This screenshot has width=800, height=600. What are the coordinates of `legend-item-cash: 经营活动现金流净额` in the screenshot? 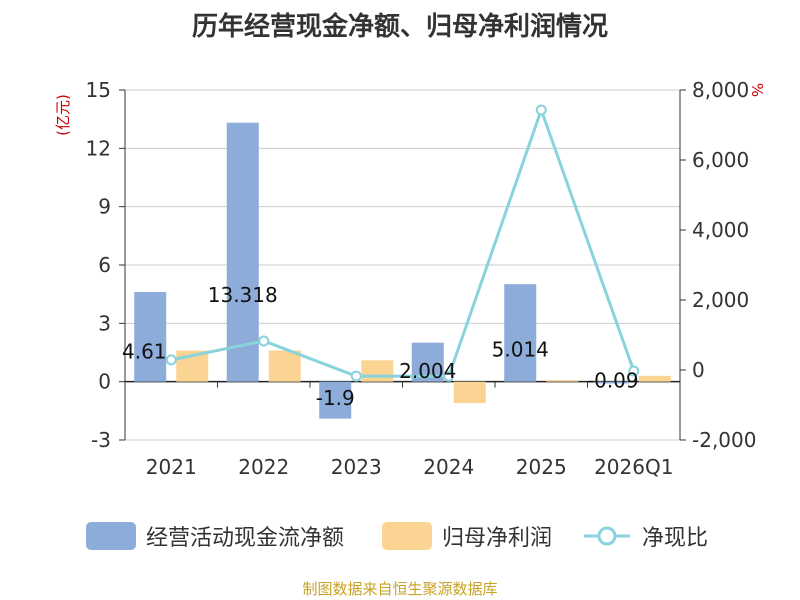 It's located at (215, 536).